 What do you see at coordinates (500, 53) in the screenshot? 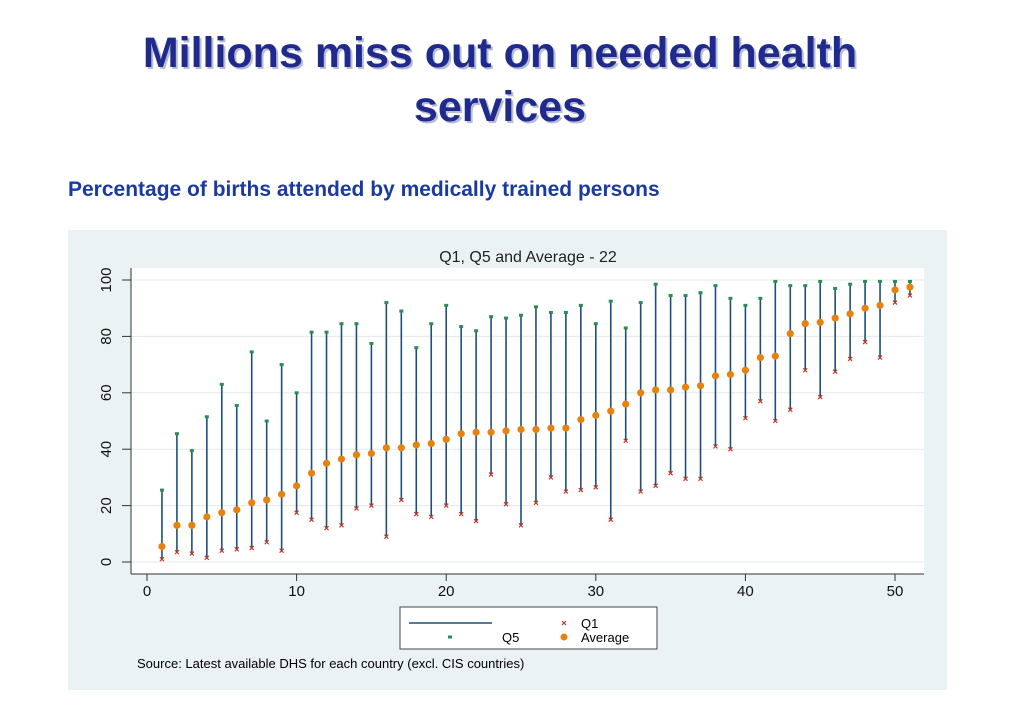
I see `slide-title-line1: Millions miss out on needed health` at bounding box center [500, 53].